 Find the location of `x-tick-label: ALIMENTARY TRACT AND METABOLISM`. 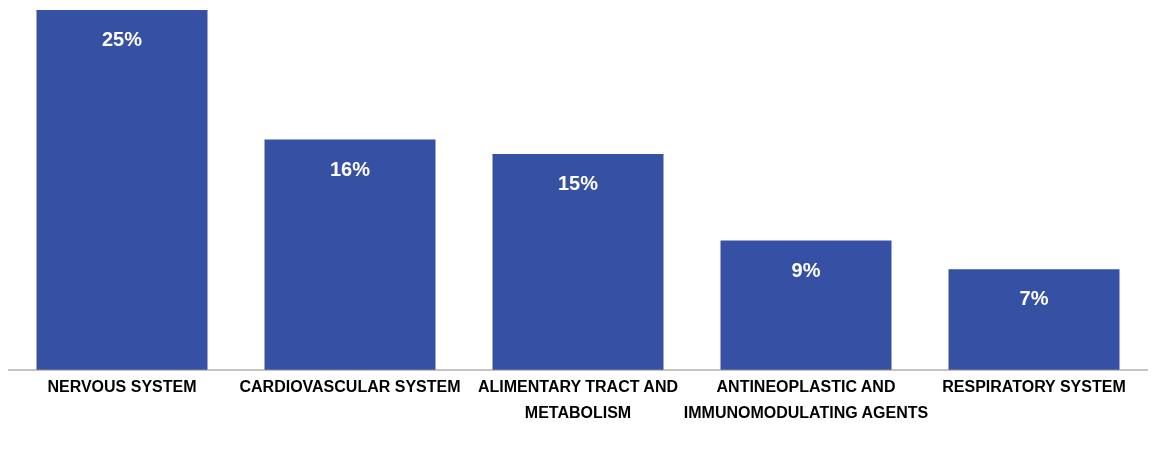

x-tick-label: ALIMENTARY TRACT AND METABOLISM is located at coordinates (578, 399).